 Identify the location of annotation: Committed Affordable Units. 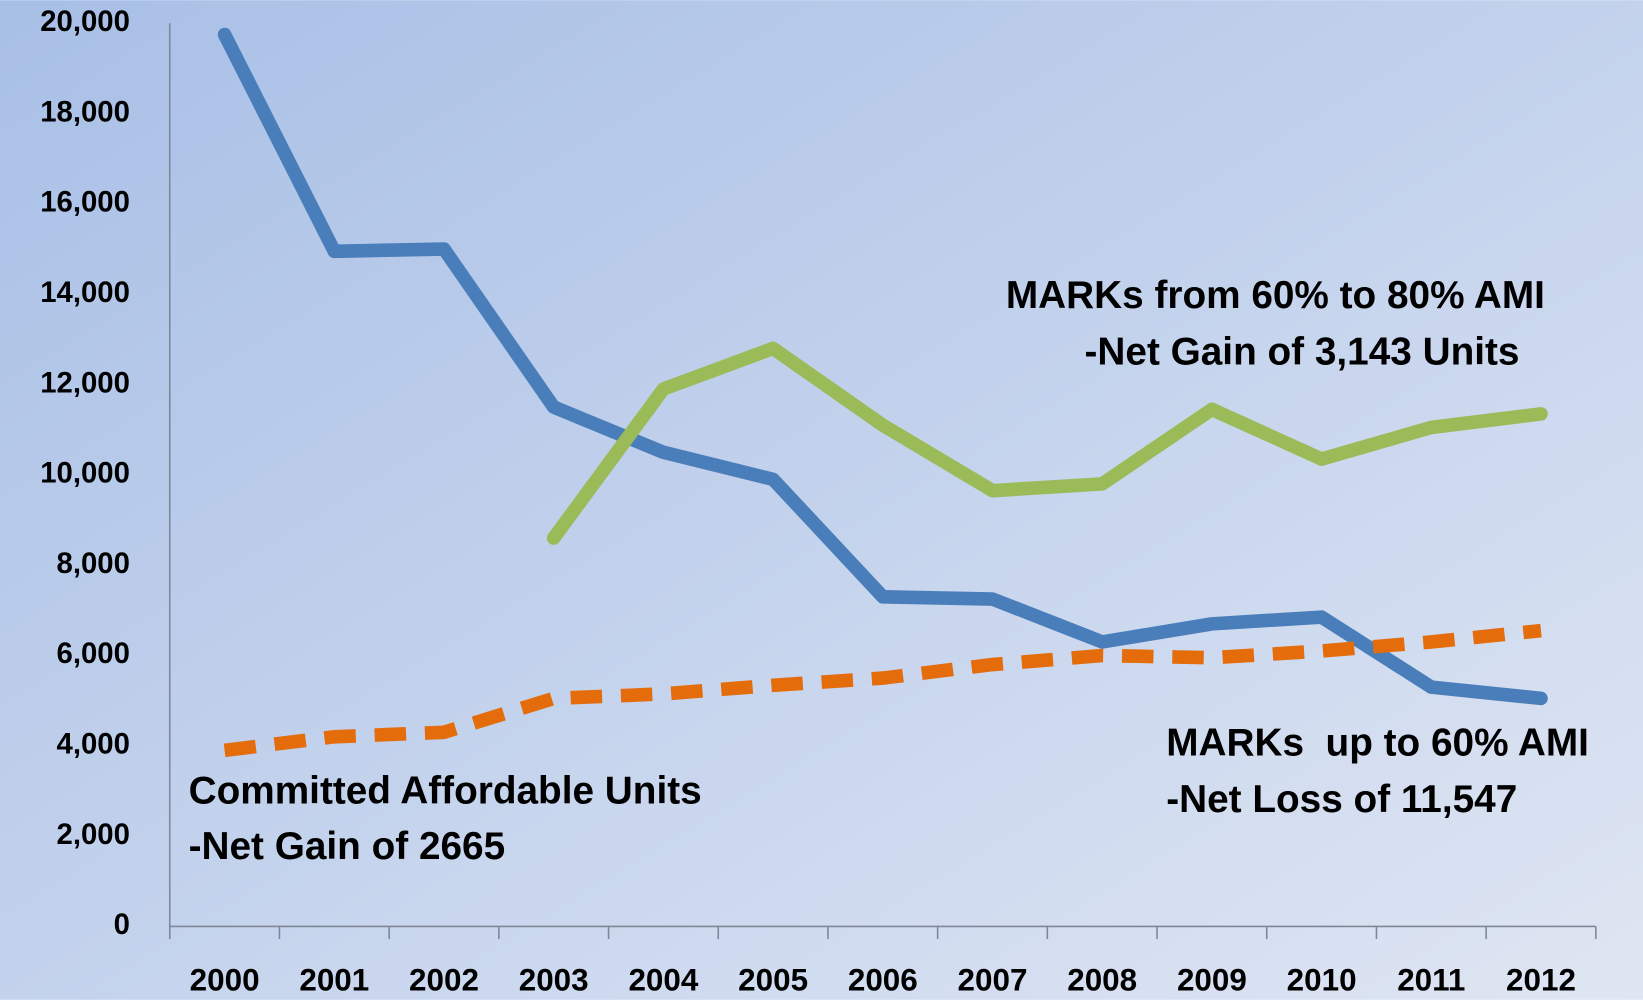
(445, 791).